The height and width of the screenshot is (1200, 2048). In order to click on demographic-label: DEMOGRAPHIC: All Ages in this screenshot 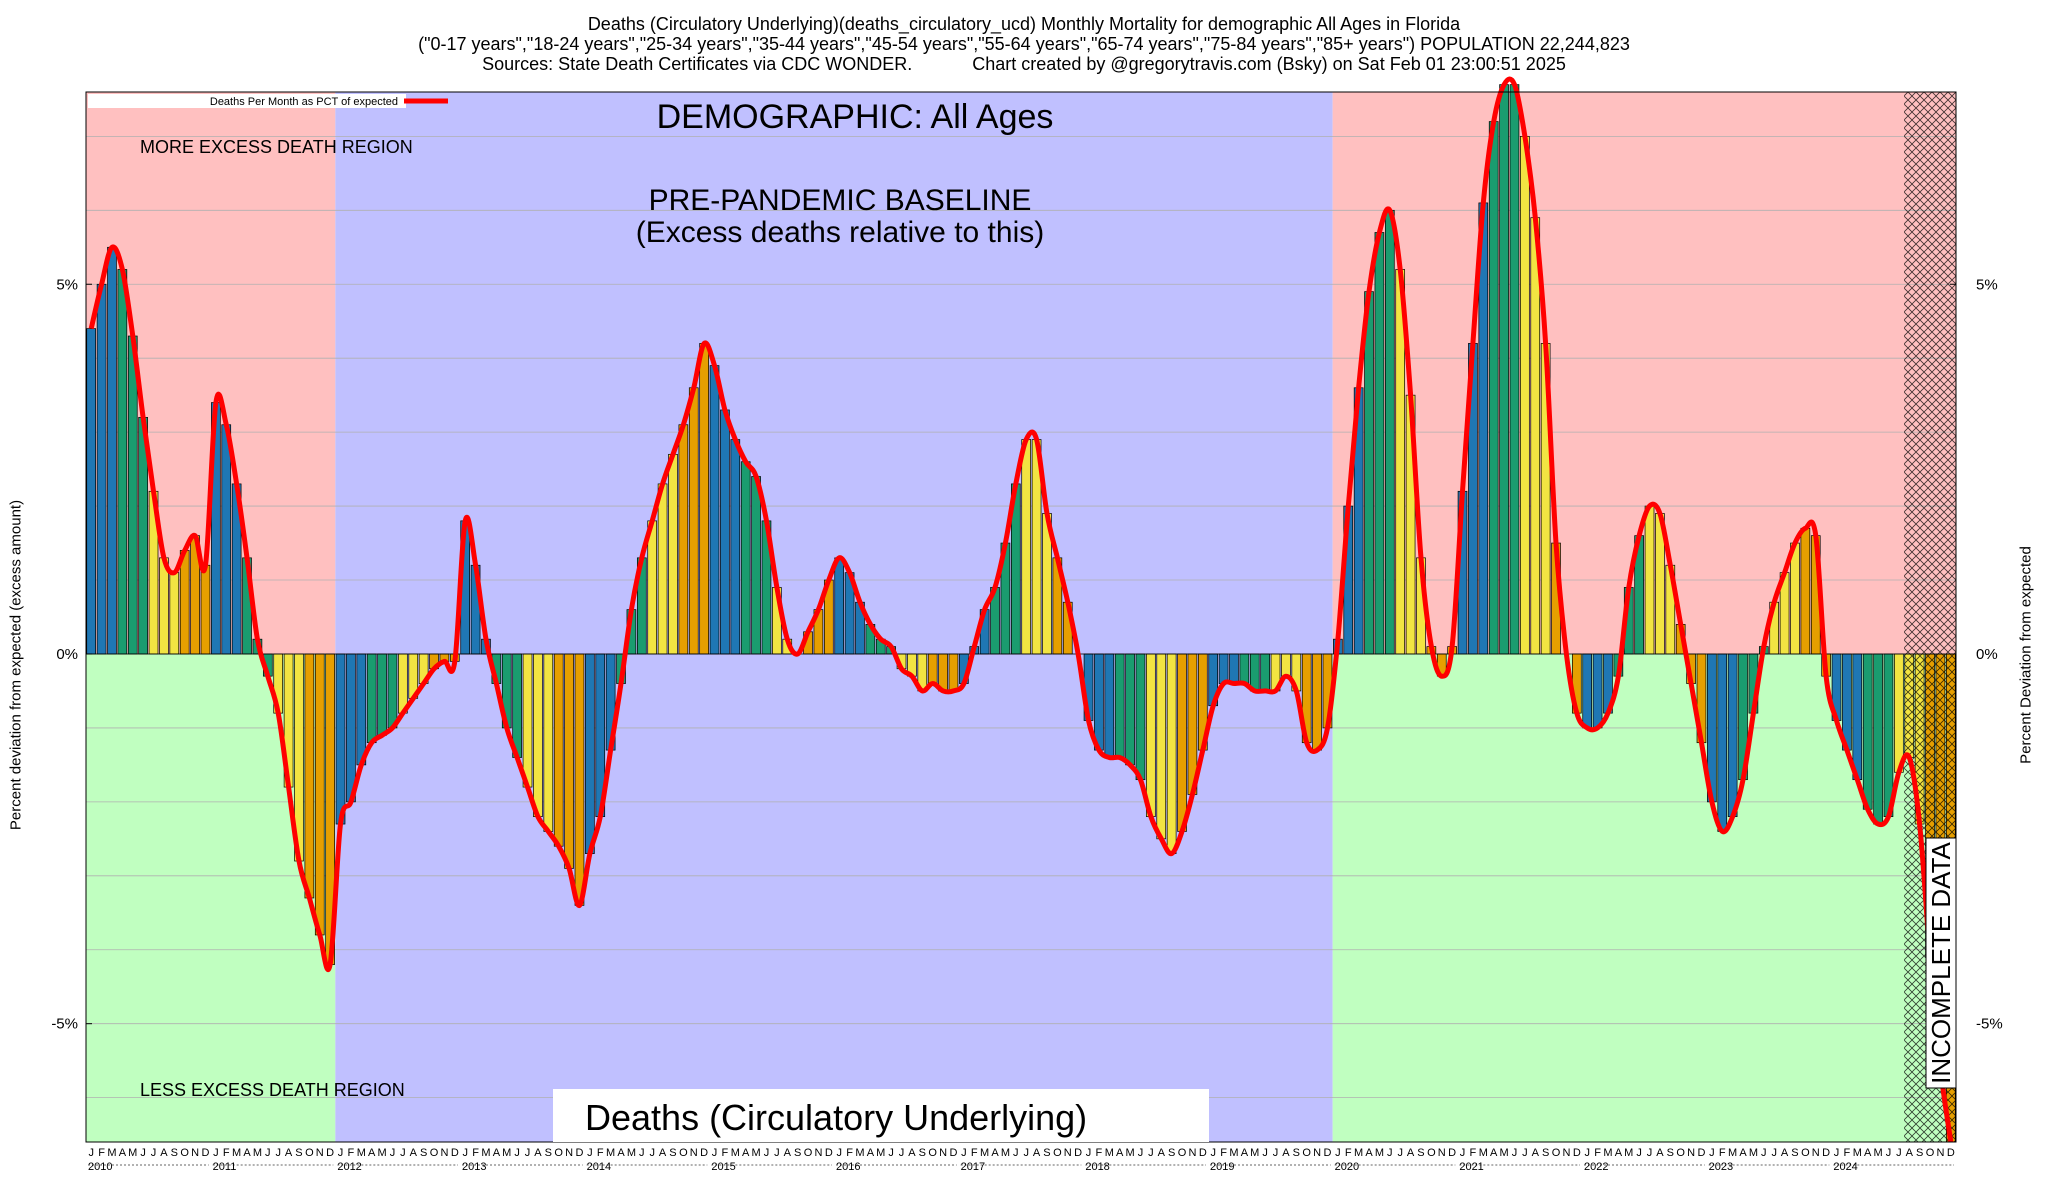, I will do `click(855, 117)`.